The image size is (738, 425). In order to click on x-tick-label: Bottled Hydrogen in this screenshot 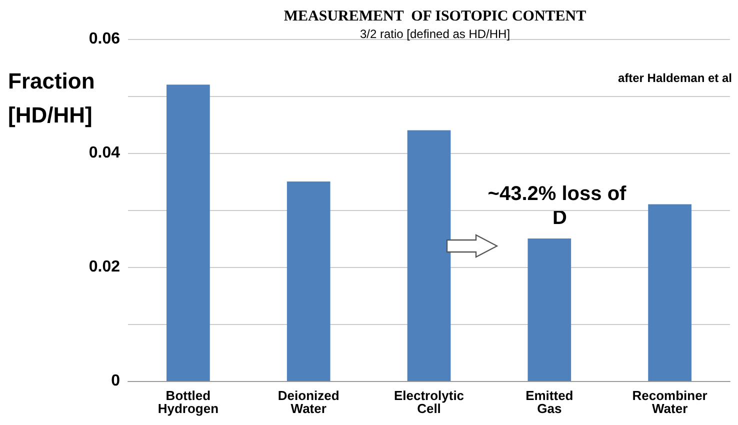, I will do `click(188, 402)`.